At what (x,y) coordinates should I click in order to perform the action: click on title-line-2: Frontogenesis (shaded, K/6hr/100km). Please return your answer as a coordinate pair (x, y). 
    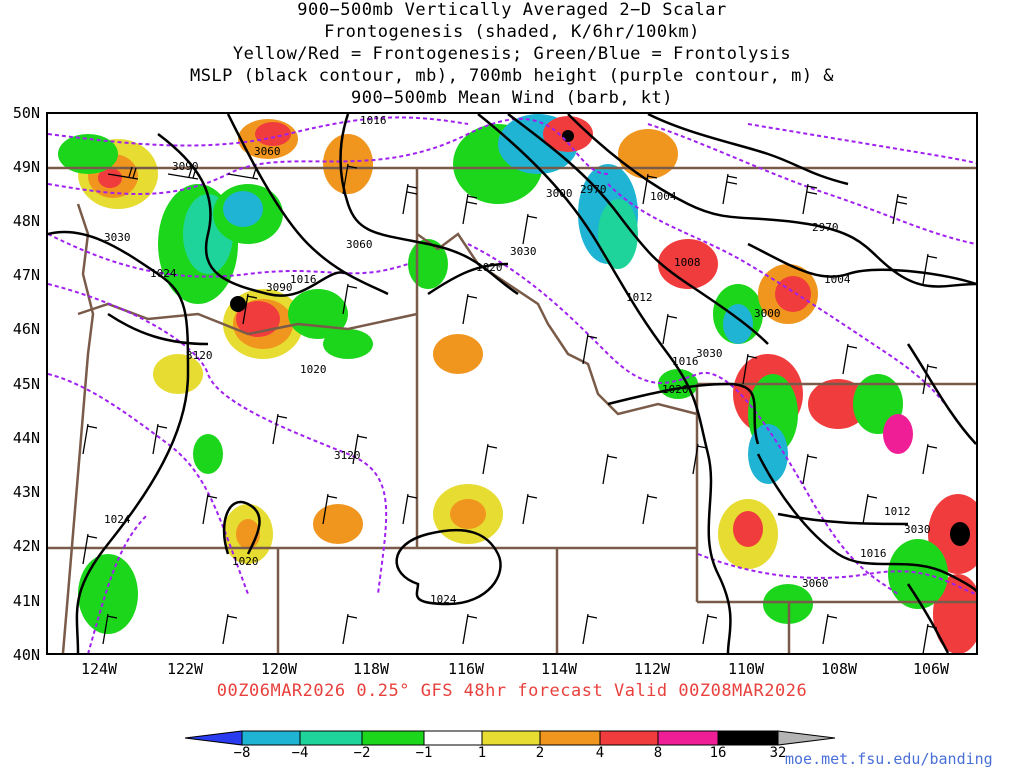
    Looking at the image, I should click on (512, 32).